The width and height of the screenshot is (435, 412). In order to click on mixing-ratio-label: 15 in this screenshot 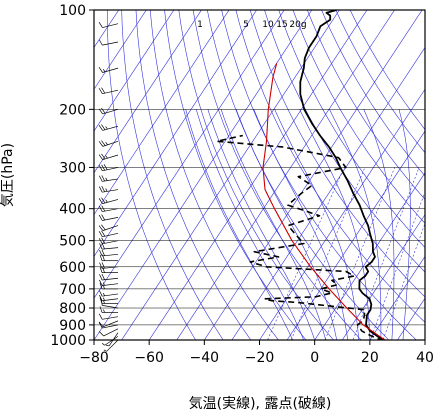, I will do `click(281, 25)`.